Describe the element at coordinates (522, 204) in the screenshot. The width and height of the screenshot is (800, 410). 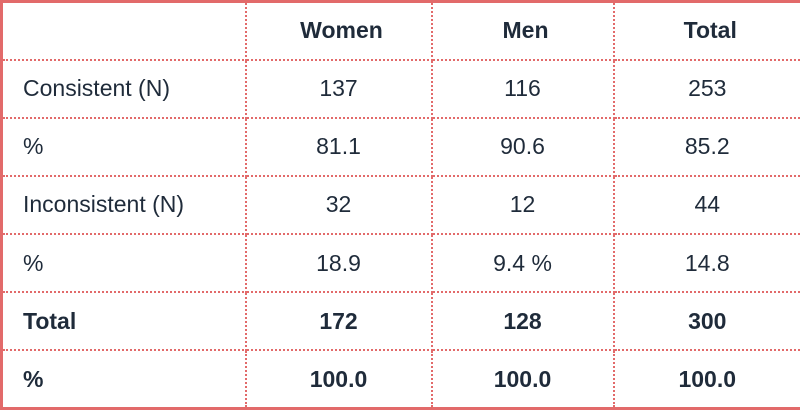
I see `cell-men: 12` at that location.